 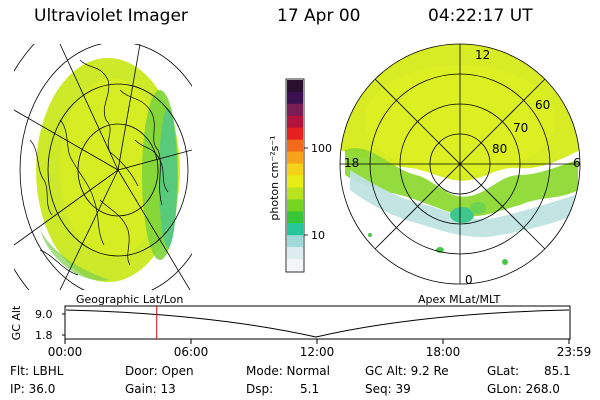 I want to click on colorbar: 100 10 photon cm⁻²s⁻¹, so click(x=300, y=175).